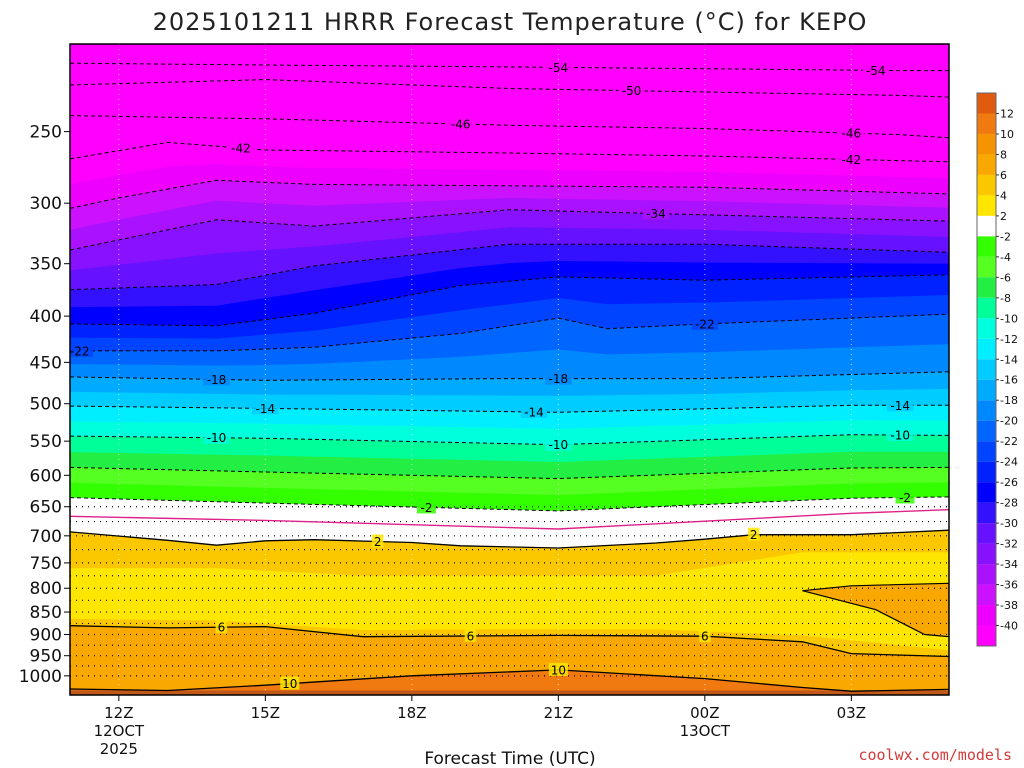 Image resolution: width=1024 pixels, height=768 pixels. I want to click on subband--44, so click(509, 146).